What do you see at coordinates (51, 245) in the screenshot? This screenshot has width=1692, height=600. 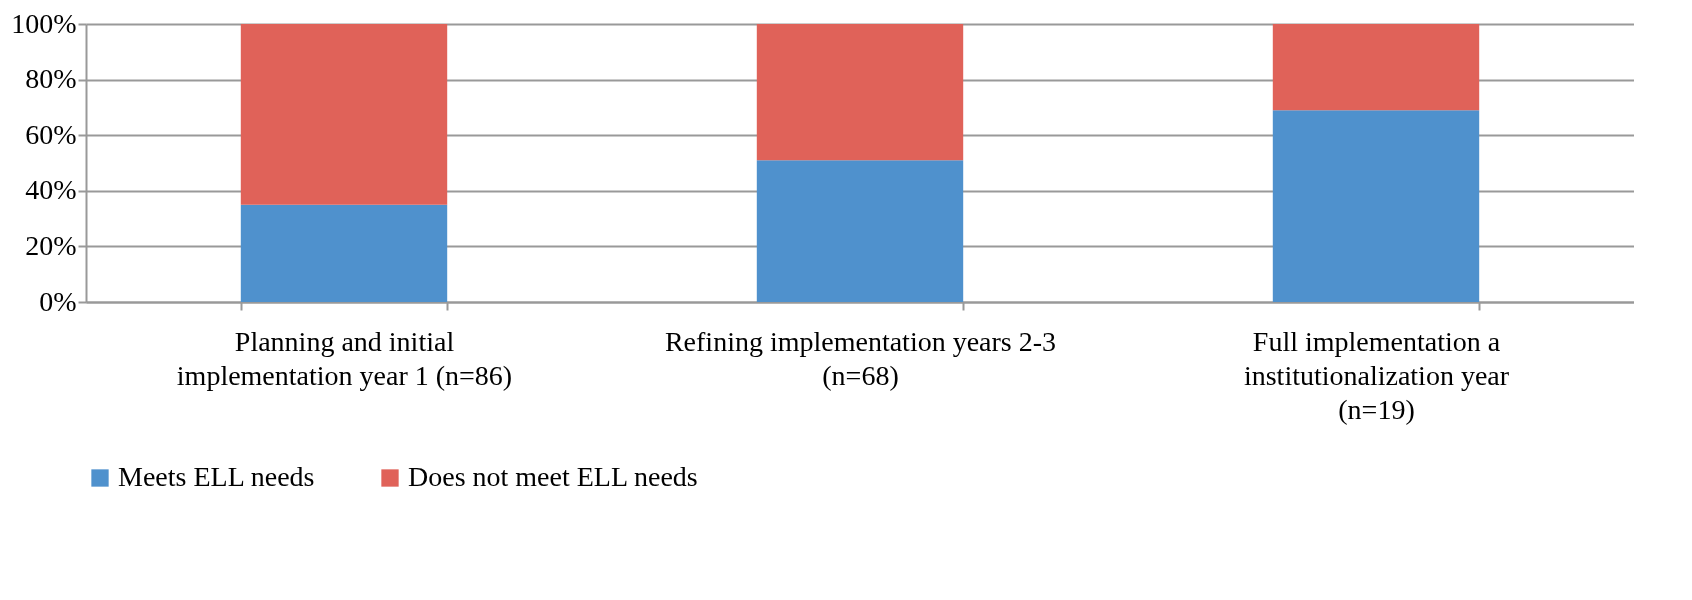 I see `y-tick-label: 20%` at bounding box center [51, 245].